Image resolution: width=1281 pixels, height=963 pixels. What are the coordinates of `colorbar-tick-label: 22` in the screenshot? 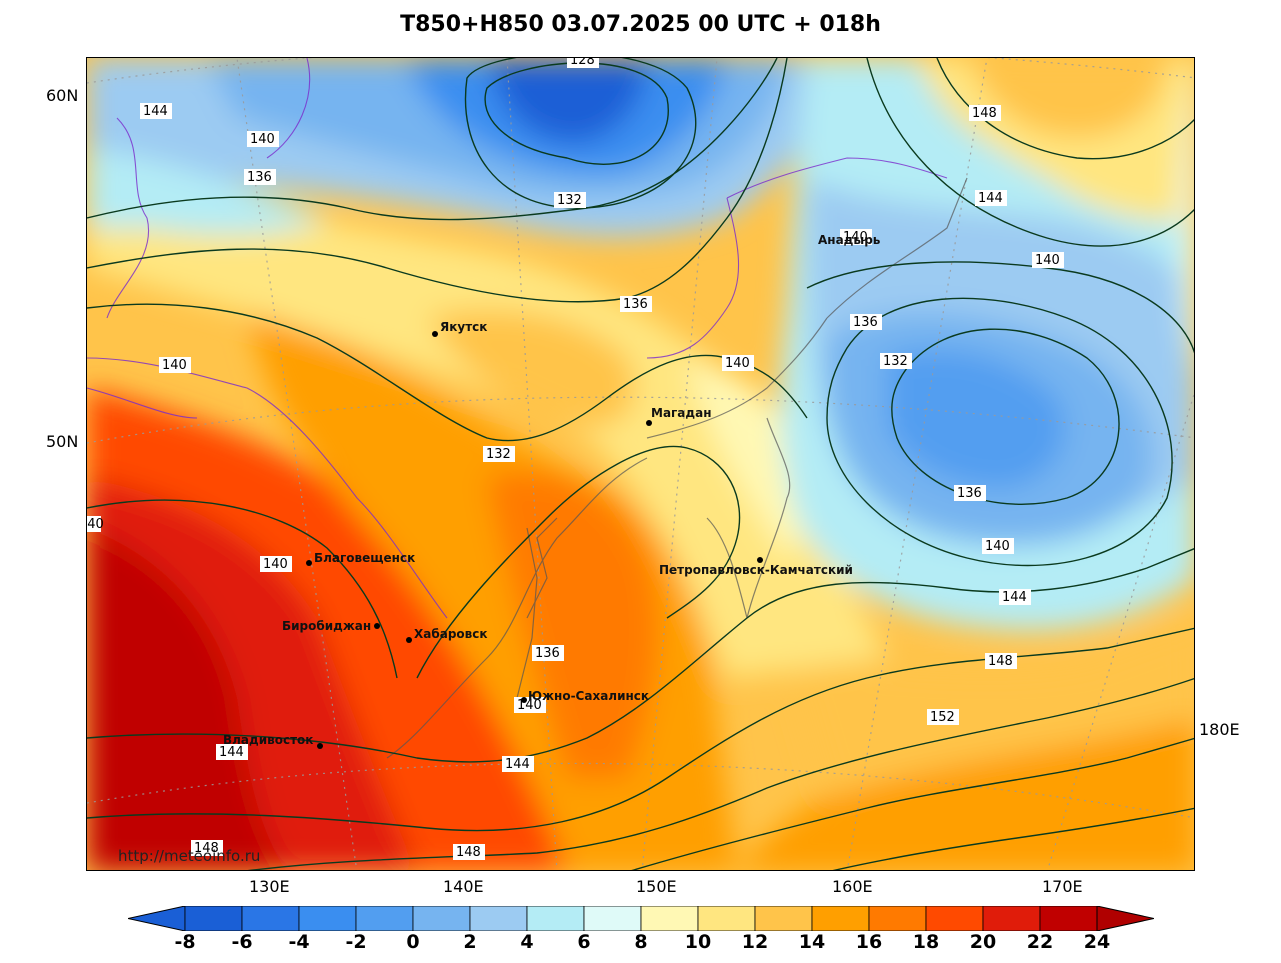 It's located at (1040, 942).